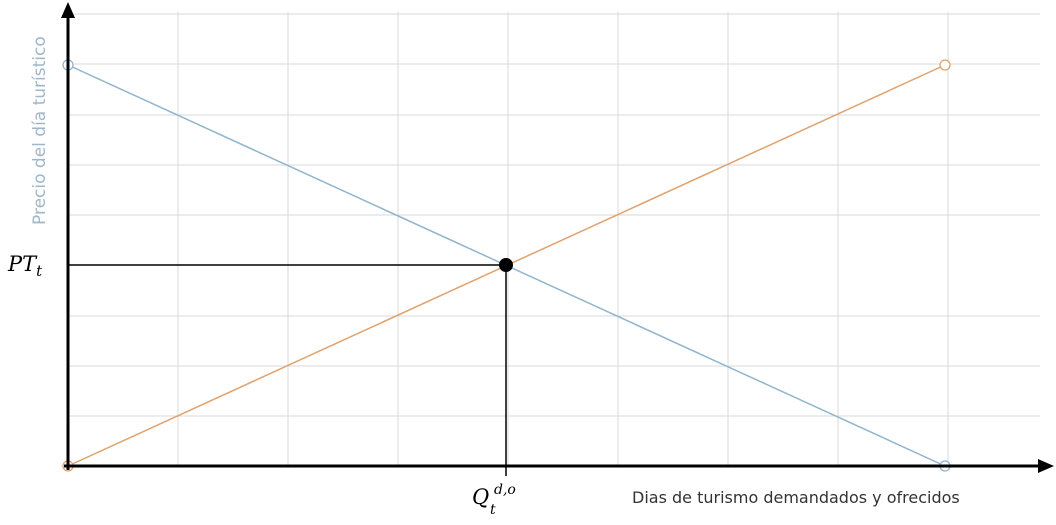 The width and height of the screenshot is (1056, 525). What do you see at coordinates (493, 510) in the screenshot?
I see `quantity-subscript: t` at bounding box center [493, 510].